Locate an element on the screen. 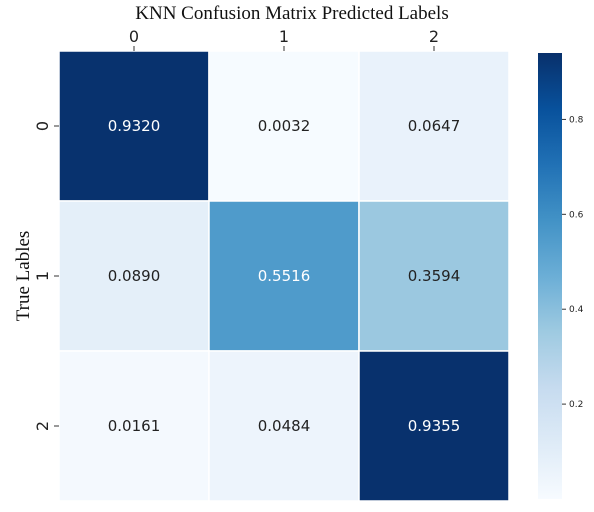 The image size is (594, 512). cell-value-label: 0.0647 is located at coordinates (434, 126).